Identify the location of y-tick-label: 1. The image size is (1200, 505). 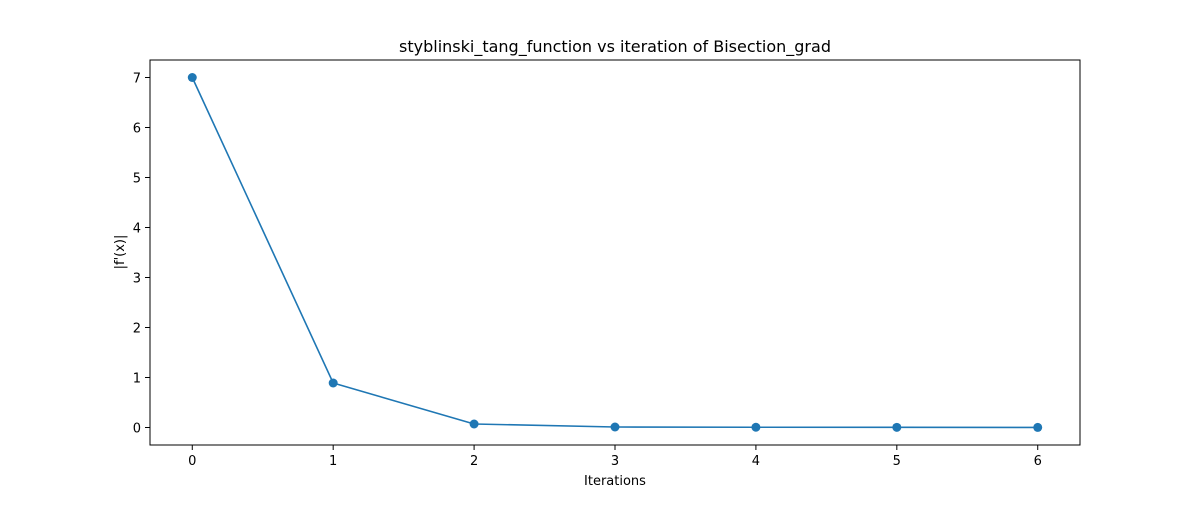
(137, 379).